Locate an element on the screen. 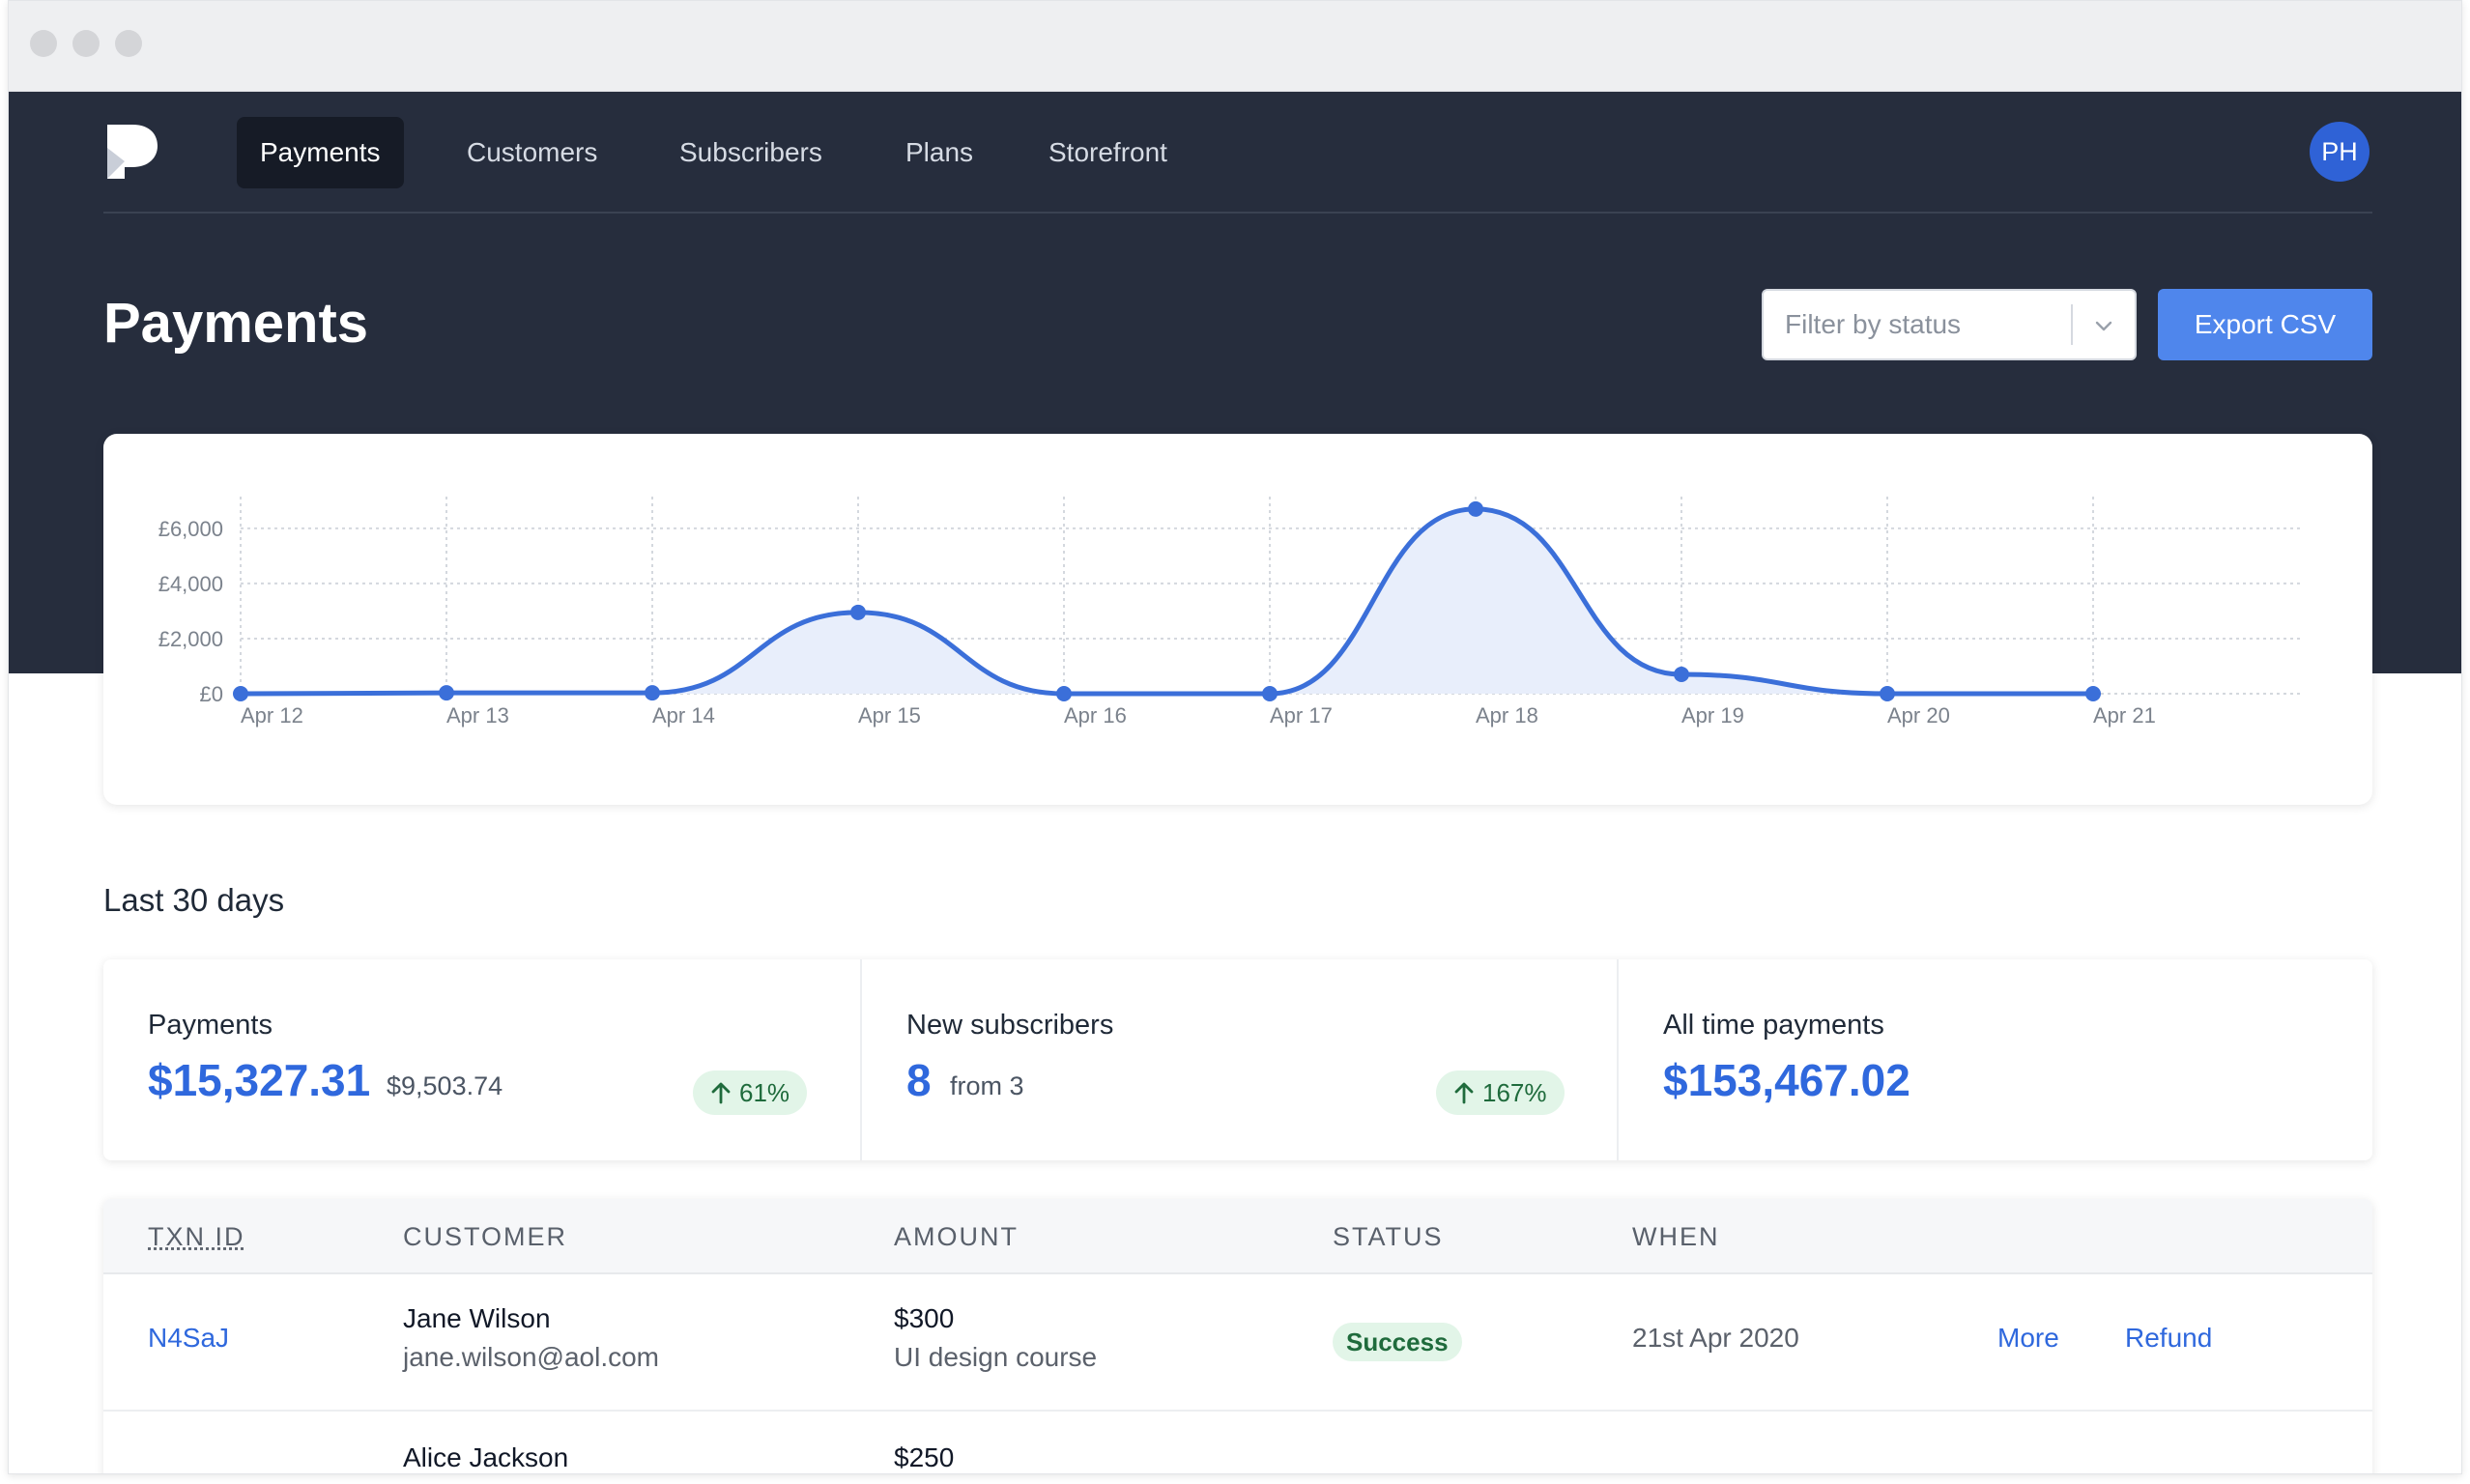 This screenshot has width=2470, height=1484. stat-payments: Payments $15,327.31 $9,503.74 61% is located at coordinates (481, 1059).